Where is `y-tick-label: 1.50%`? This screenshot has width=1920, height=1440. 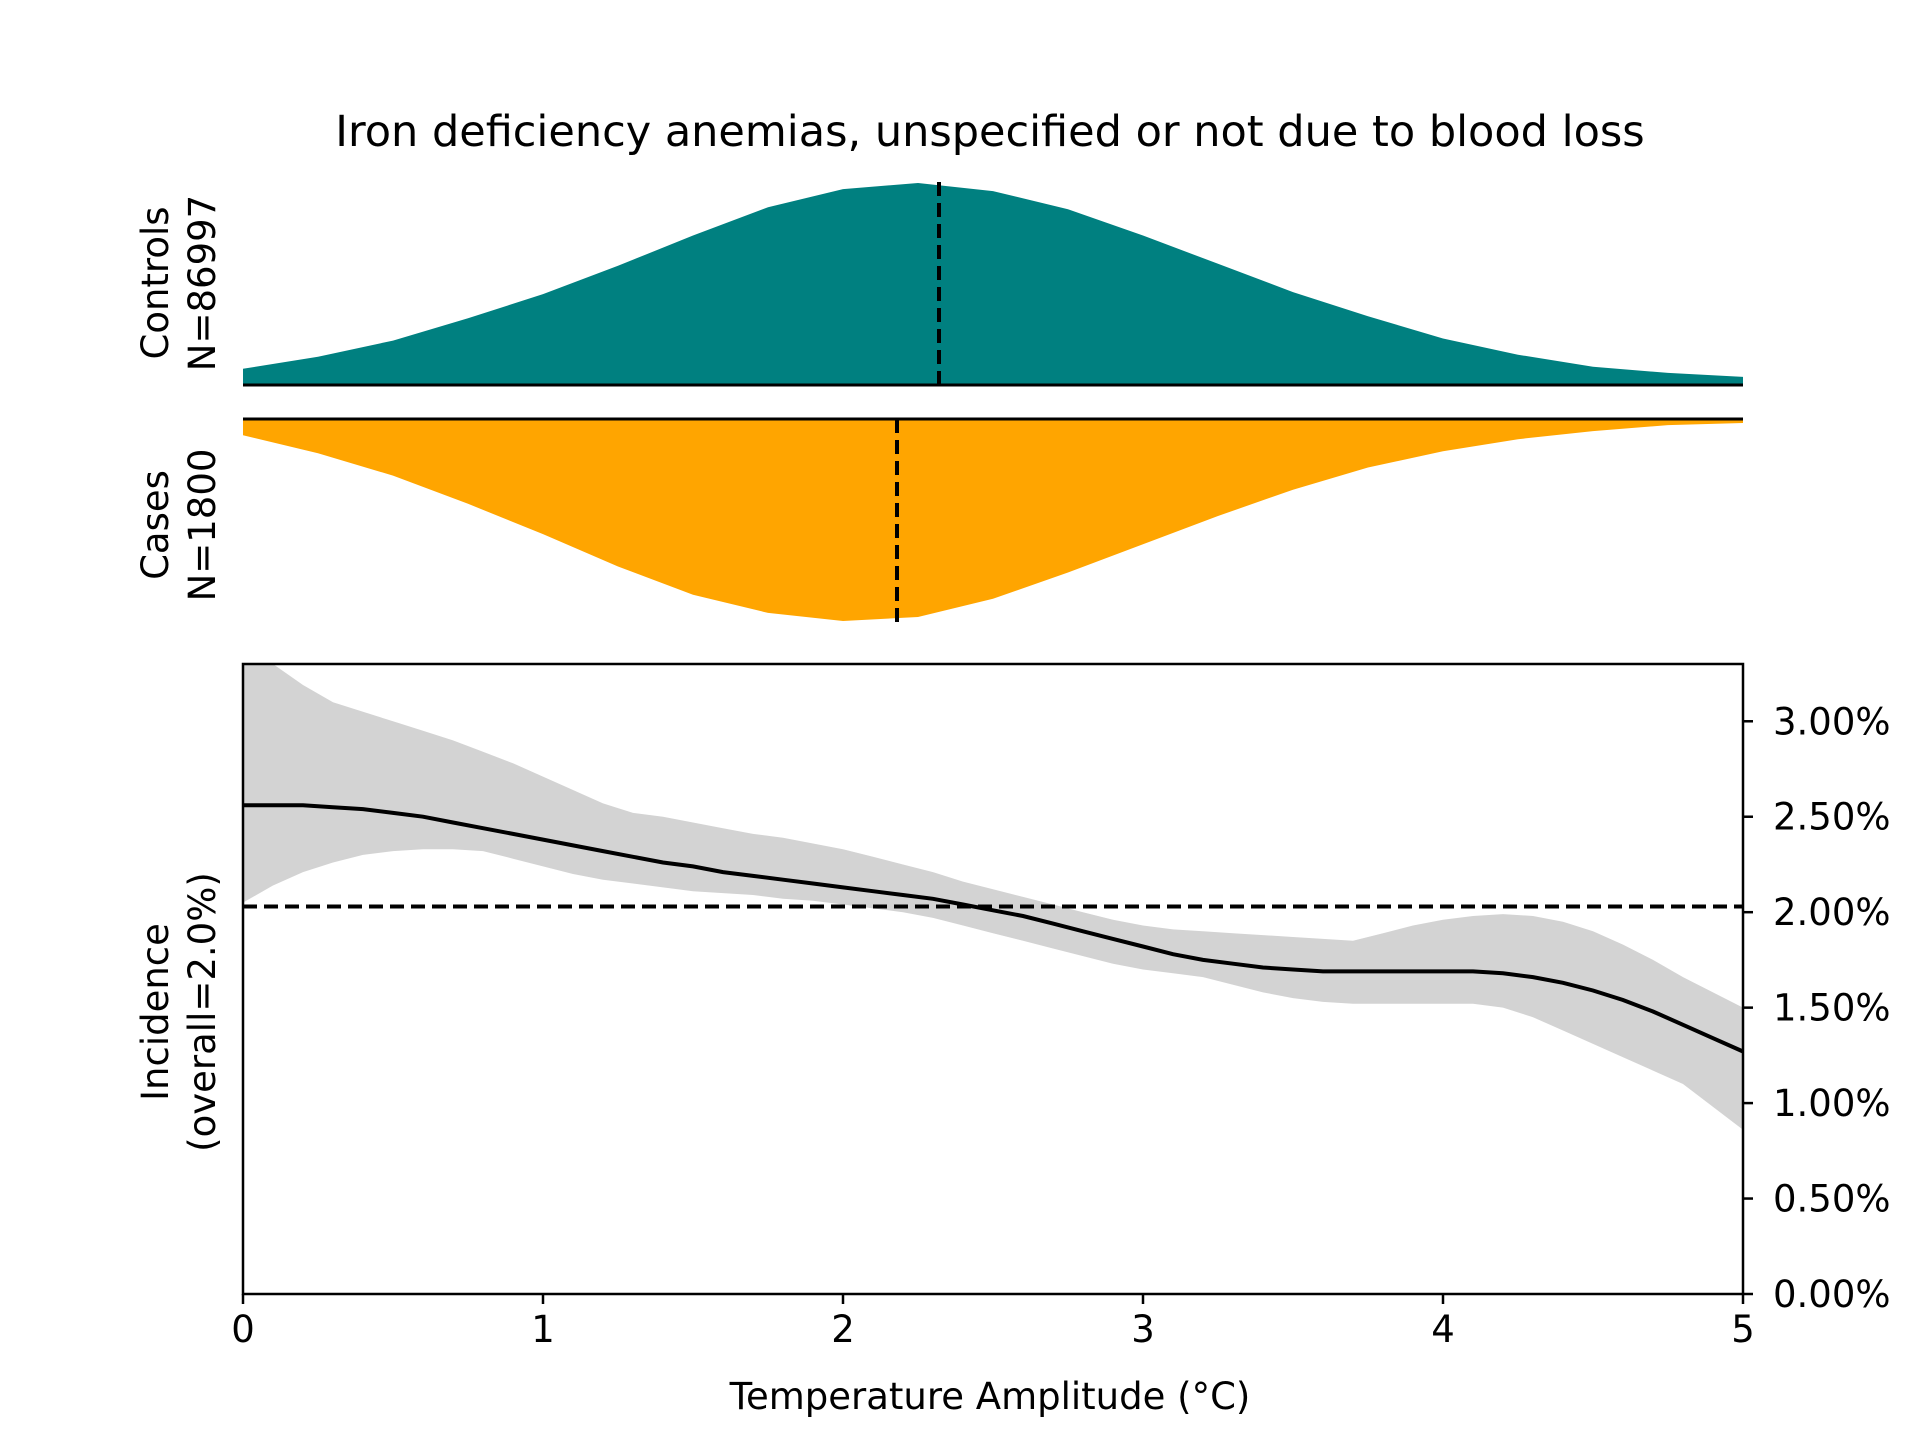 y-tick-label: 1.50% is located at coordinates (1832, 1008).